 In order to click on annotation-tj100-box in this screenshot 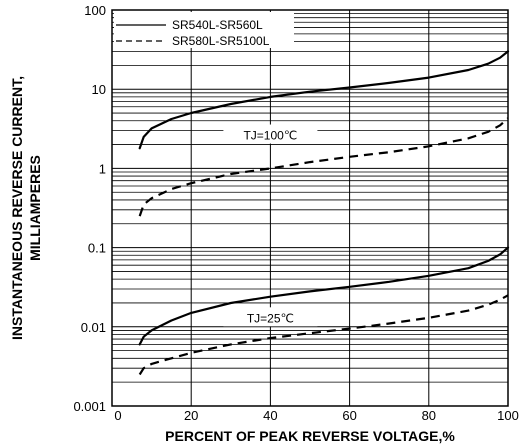, I will do `click(270, 134)`.